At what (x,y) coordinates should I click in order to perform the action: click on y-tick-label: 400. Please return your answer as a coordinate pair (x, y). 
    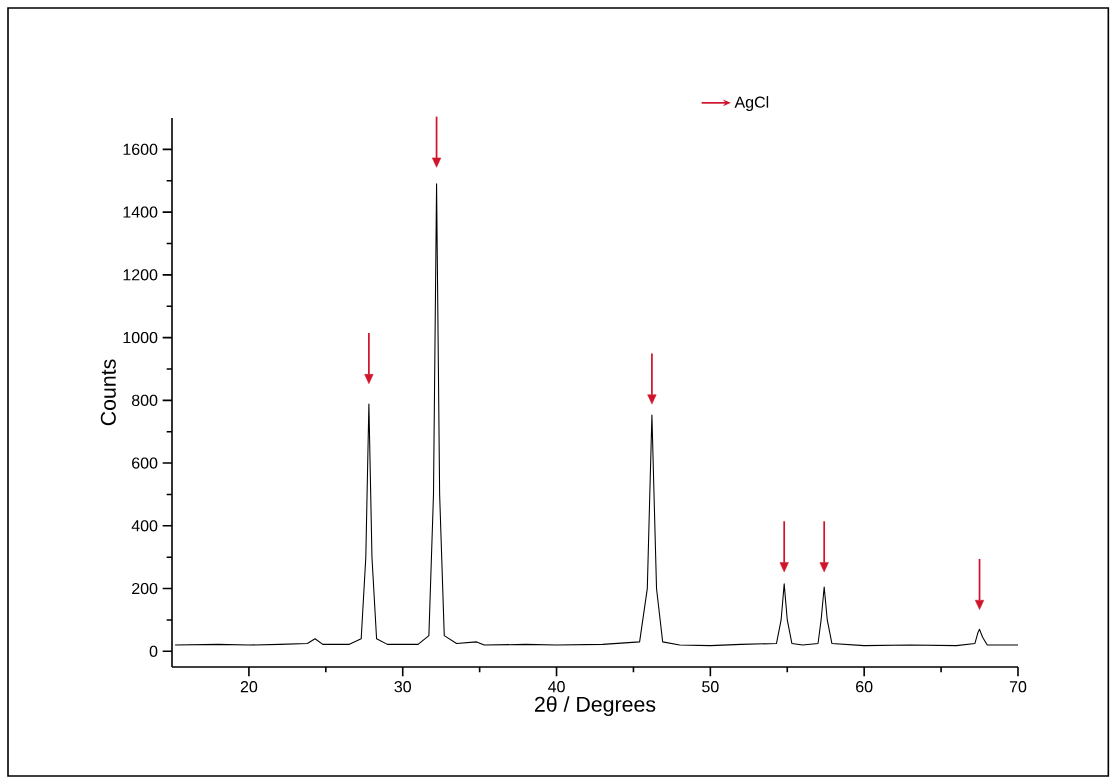
    Looking at the image, I should click on (144, 526).